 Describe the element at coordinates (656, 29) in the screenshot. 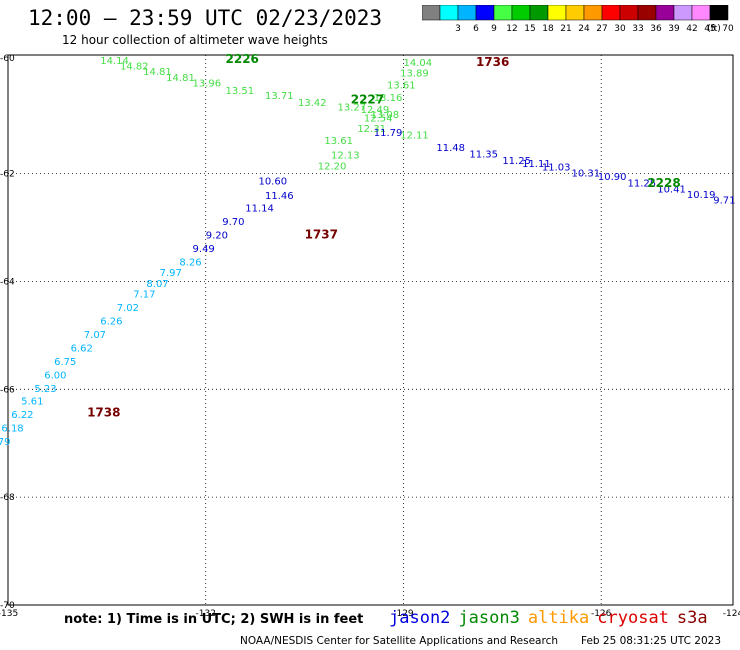

I see `color-scale-label: 36` at that location.